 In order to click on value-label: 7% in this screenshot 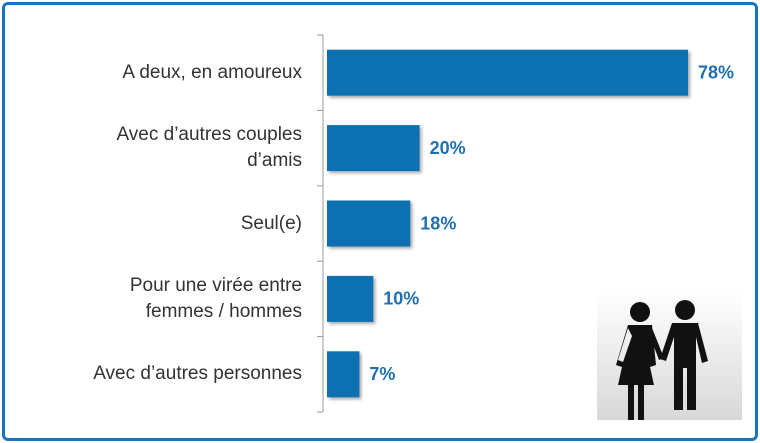, I will do `click(382, 374)`.